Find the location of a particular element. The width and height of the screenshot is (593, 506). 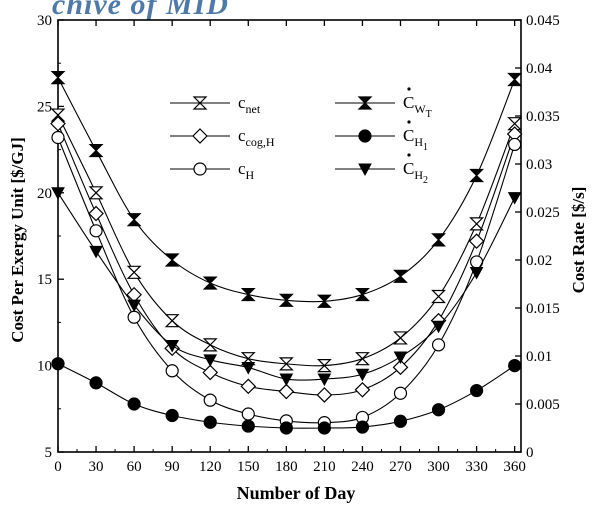

x-tick-label: 30 is located at coordinates (96, 467).